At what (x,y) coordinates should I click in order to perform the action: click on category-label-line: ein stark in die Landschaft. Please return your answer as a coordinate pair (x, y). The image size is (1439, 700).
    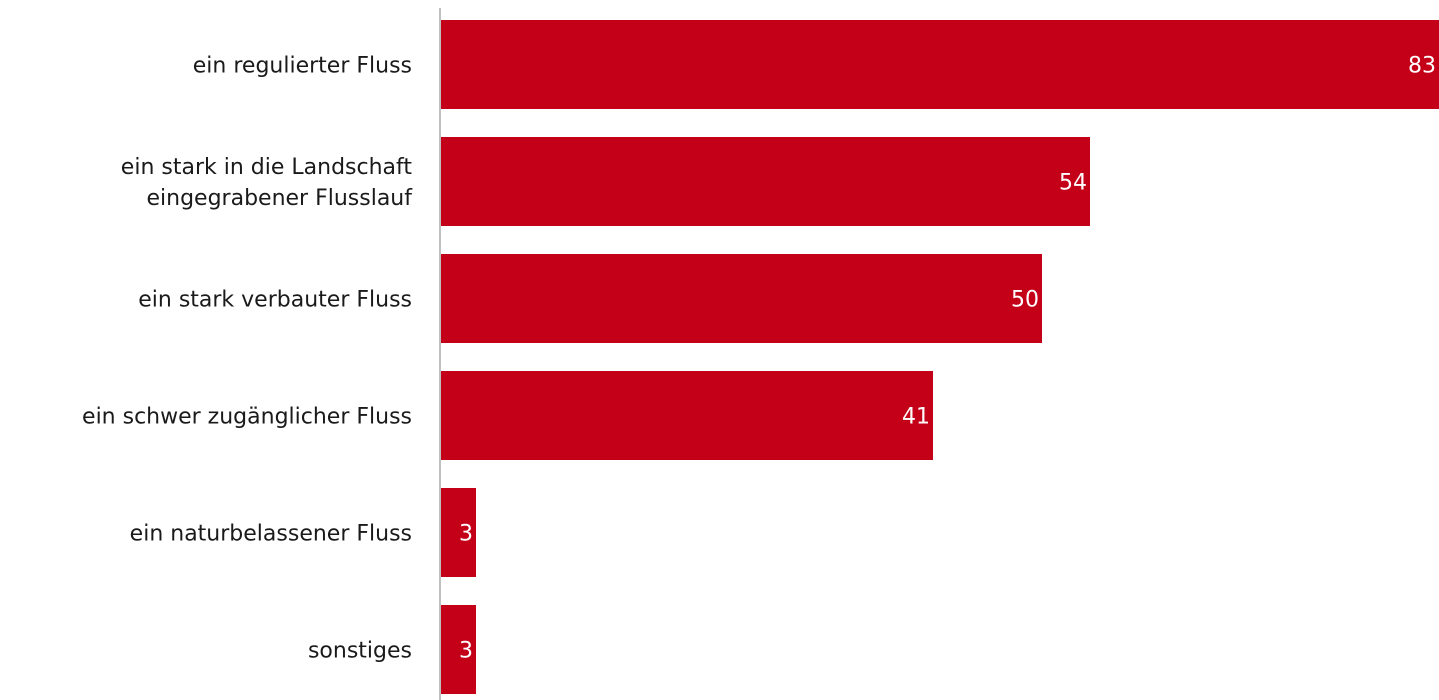
    Looking at the image, I should click on (267, 167).